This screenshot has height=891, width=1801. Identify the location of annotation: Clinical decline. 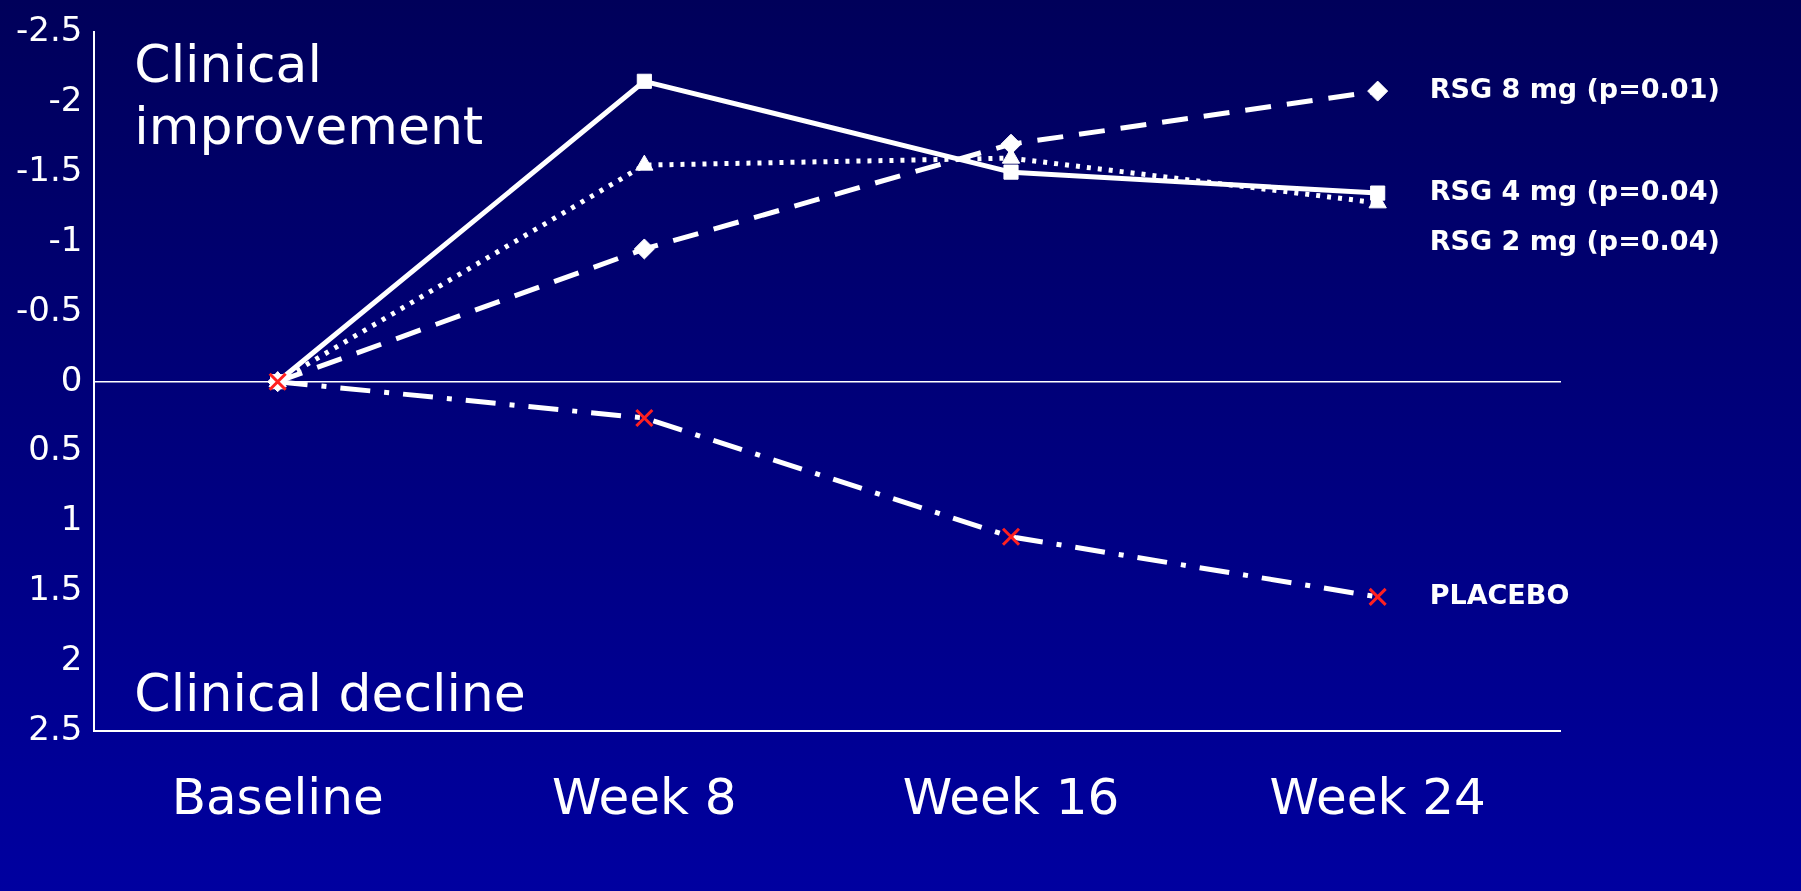
(330, 692).